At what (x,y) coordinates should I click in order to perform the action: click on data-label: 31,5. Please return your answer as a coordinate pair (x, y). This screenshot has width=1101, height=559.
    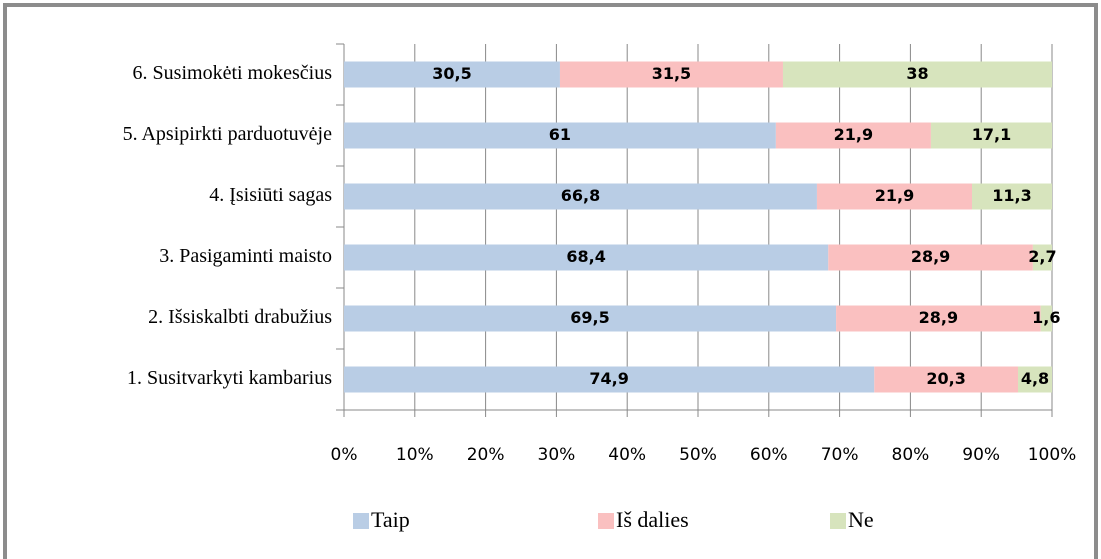
    Looking at the image, I should click on (671, 73).